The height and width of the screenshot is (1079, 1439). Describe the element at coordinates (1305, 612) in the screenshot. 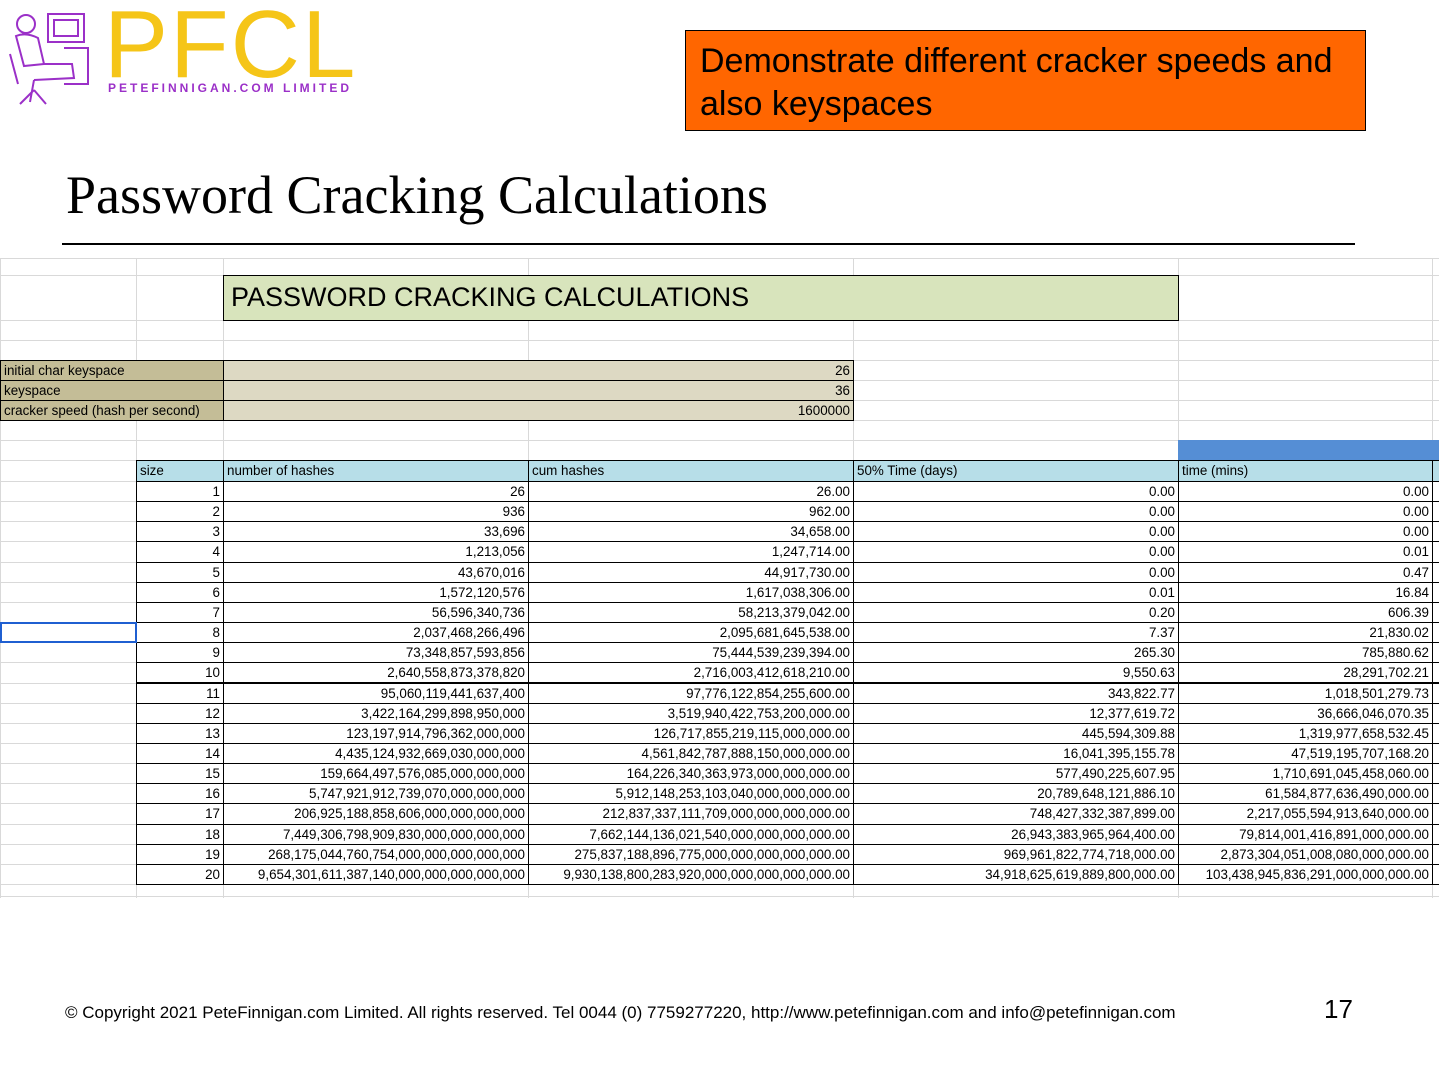

I see `table-cell: 606.39` at that location.